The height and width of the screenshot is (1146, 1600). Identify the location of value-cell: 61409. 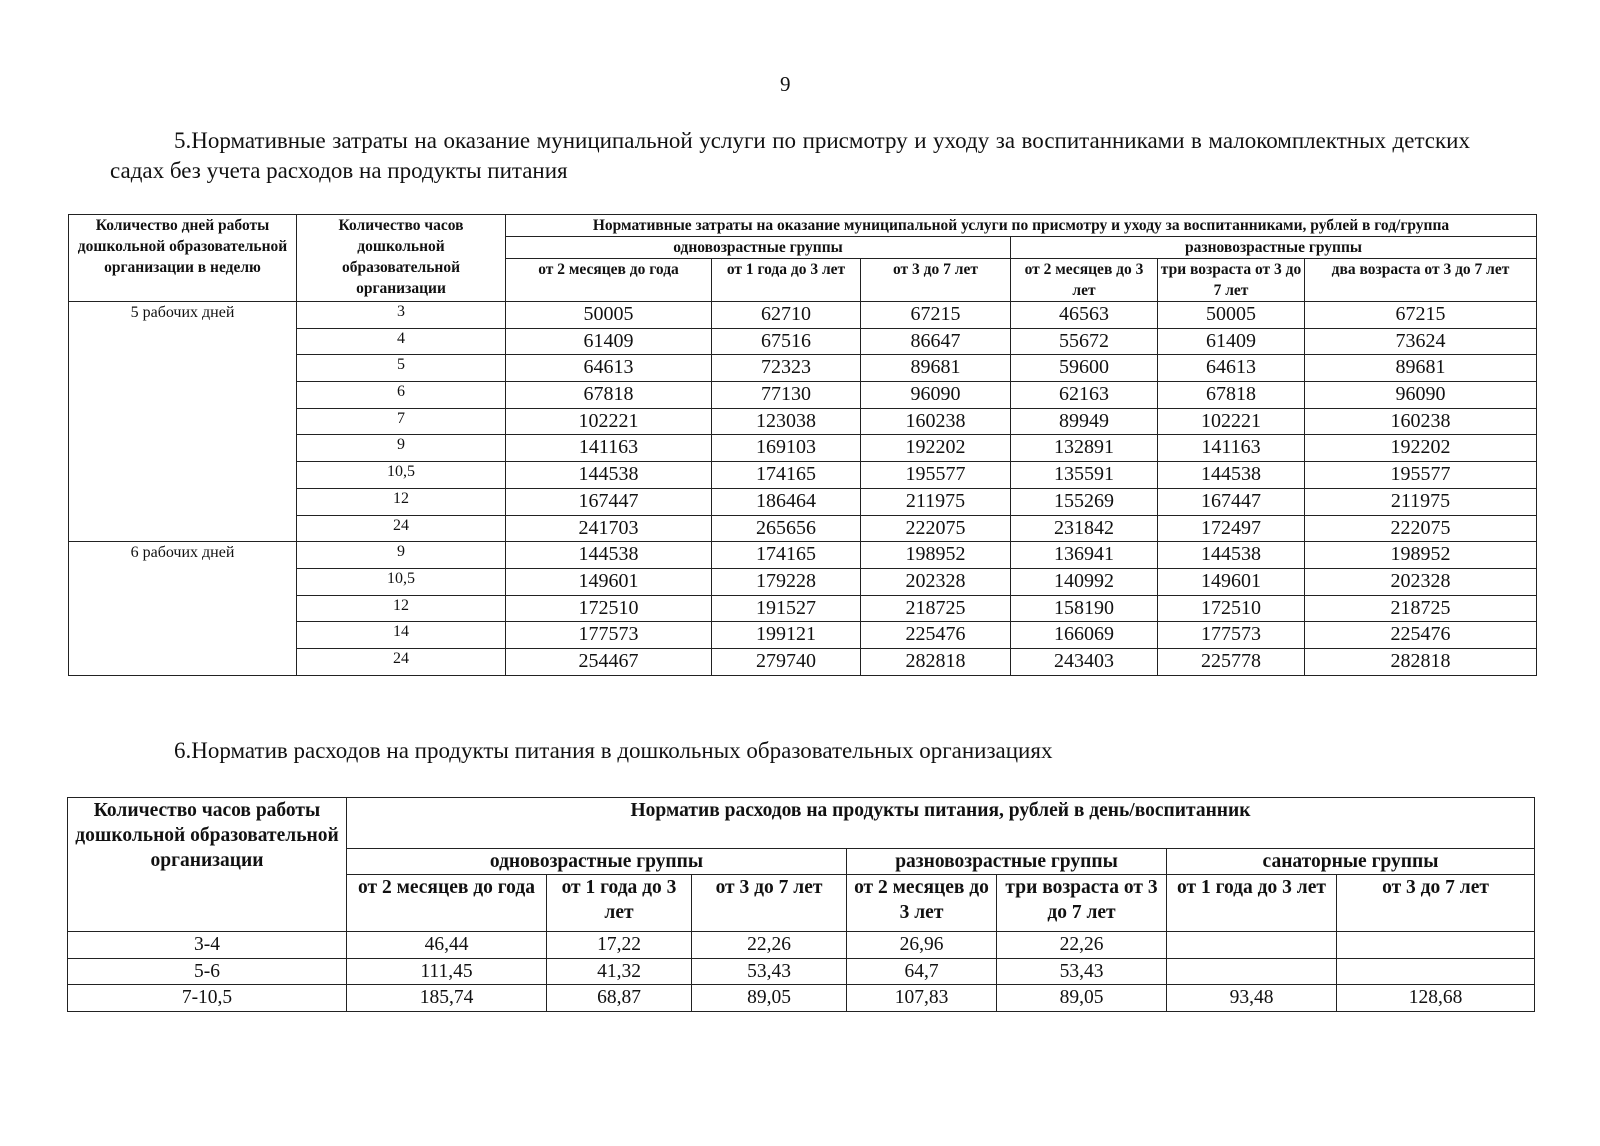
(1231, 341).